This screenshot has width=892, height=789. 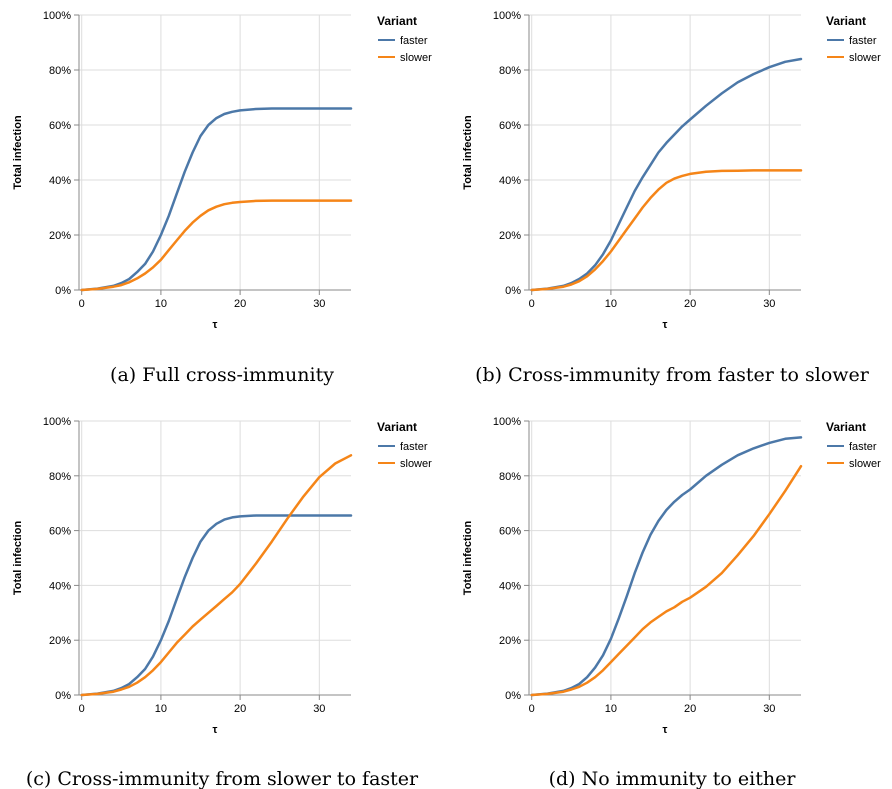 What do you see at coordinates (672, 375) in the screenshot?
I see `panel-caption: (b) Cross-immunity from faster to slower` at bounding box center [672, 375].